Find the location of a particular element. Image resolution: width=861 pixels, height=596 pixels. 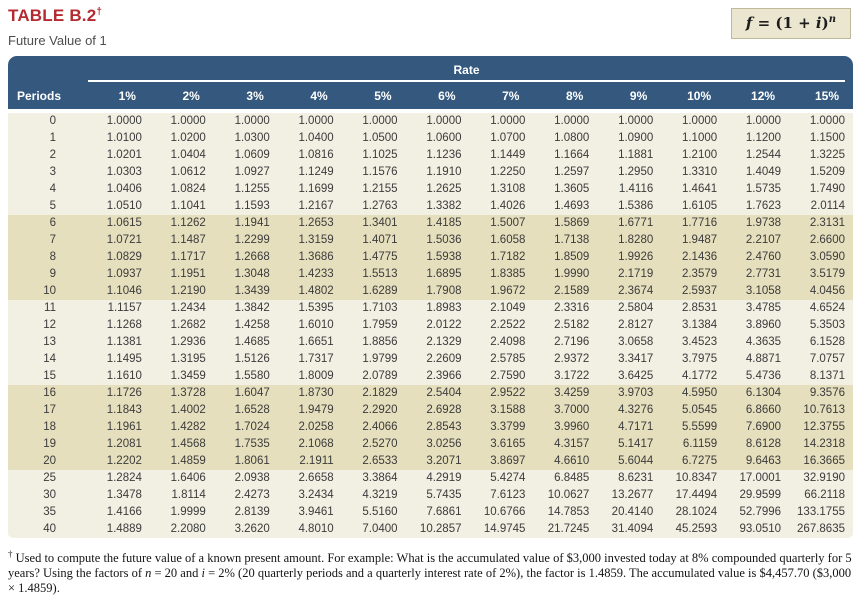

factor-cell: 1.2950 is located at coordinates (636, 172).